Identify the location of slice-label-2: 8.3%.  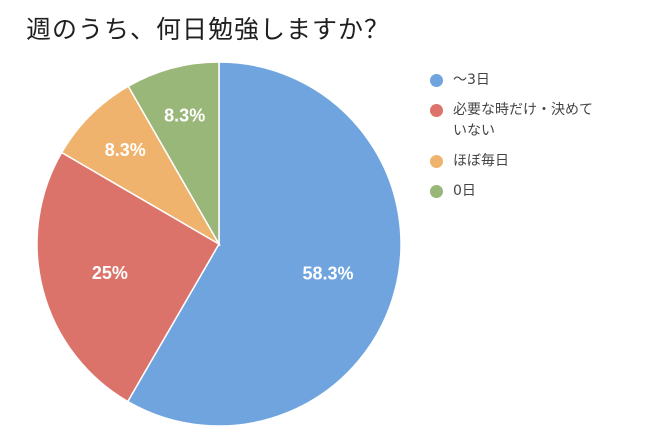
(125, 150).